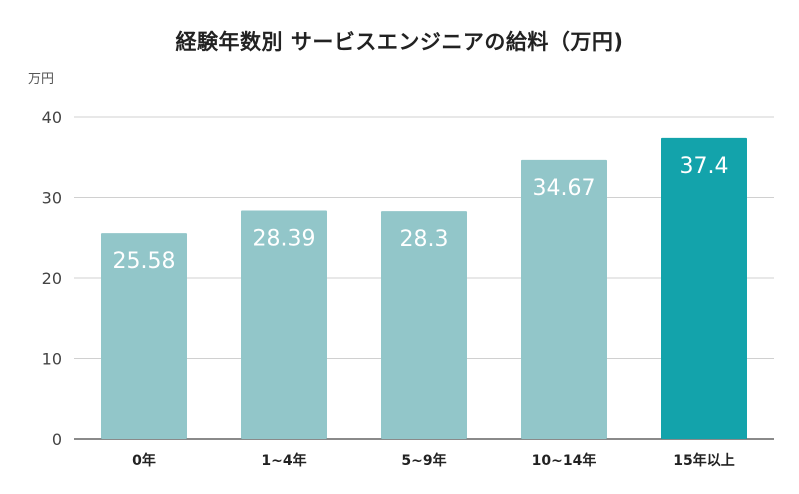 The image size is (799, 494). Describe the element at coordinates (564, 460) in the screenshot. I see `x-tick-label: 10~14年` at that location.